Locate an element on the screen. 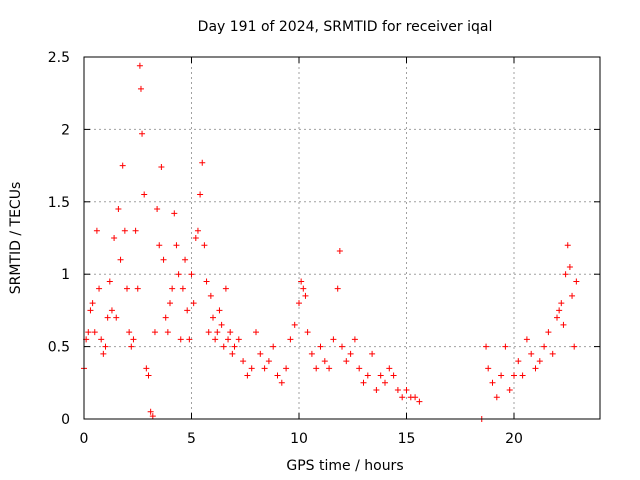  x-tick-label: 15 is located at coordinates (407, 439).